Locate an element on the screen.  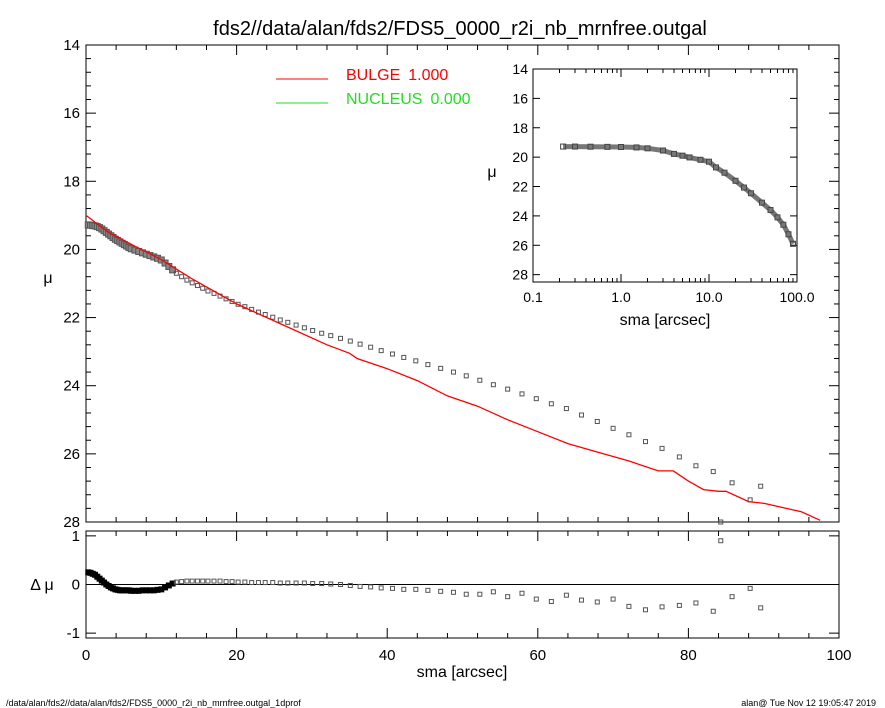
residual-y-axis-label: Δ μ is located at coordinates (41, 585).